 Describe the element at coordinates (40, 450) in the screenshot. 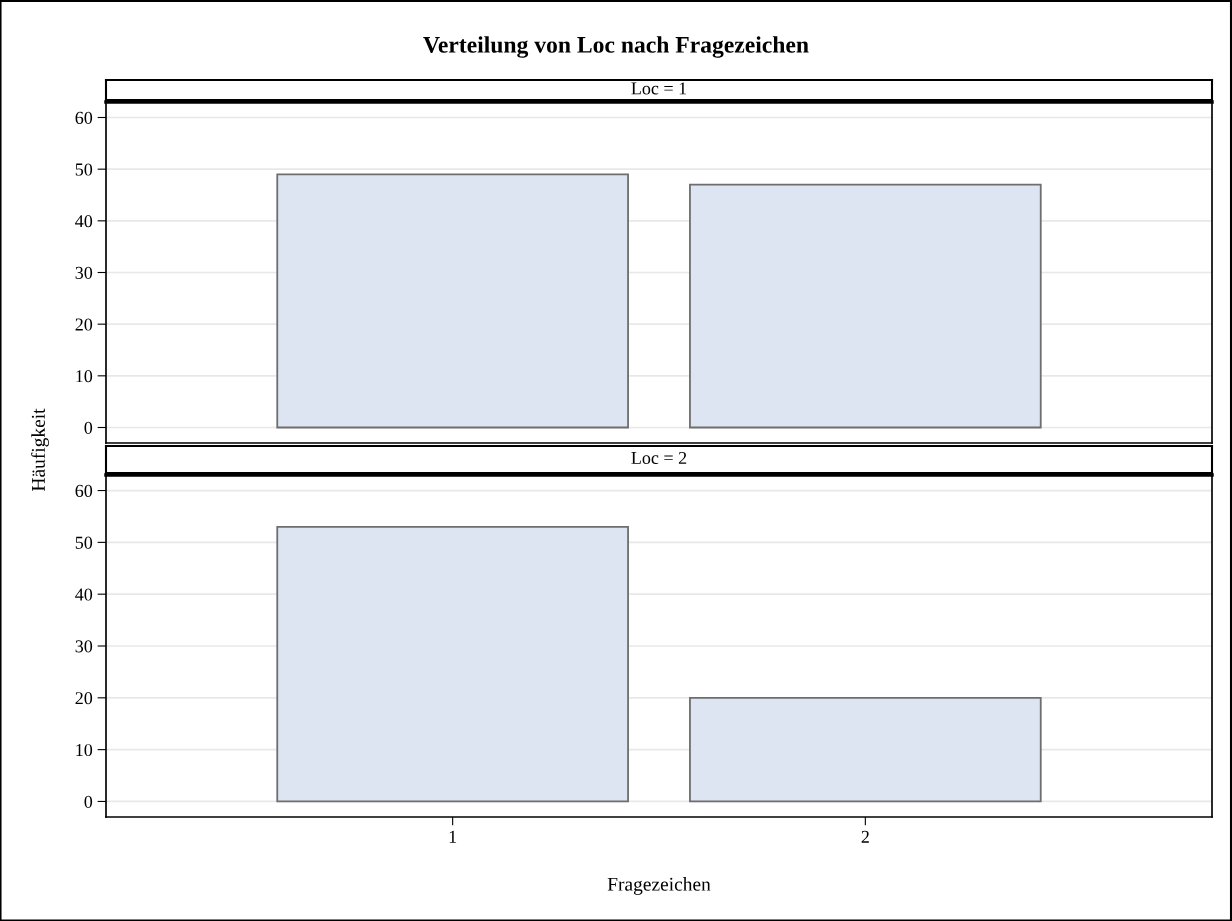

I see `y-axis-title: Häufigkeit` at that location.